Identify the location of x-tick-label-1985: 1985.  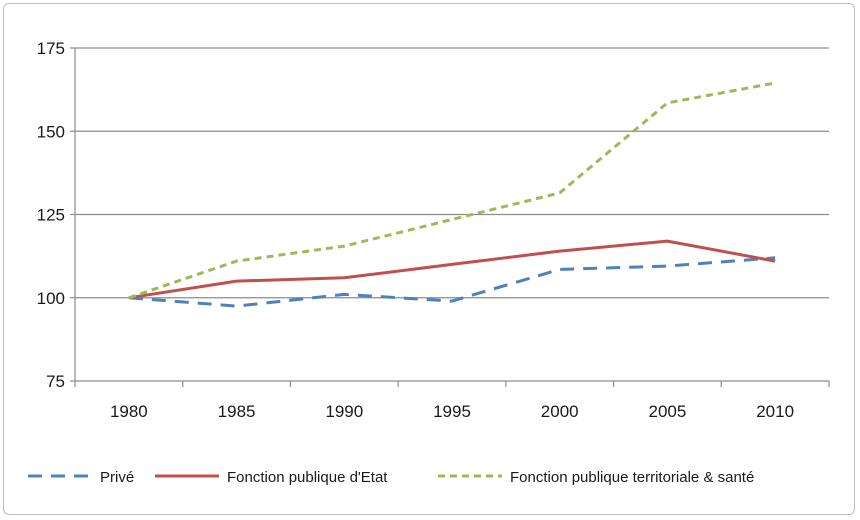
(237, 411).